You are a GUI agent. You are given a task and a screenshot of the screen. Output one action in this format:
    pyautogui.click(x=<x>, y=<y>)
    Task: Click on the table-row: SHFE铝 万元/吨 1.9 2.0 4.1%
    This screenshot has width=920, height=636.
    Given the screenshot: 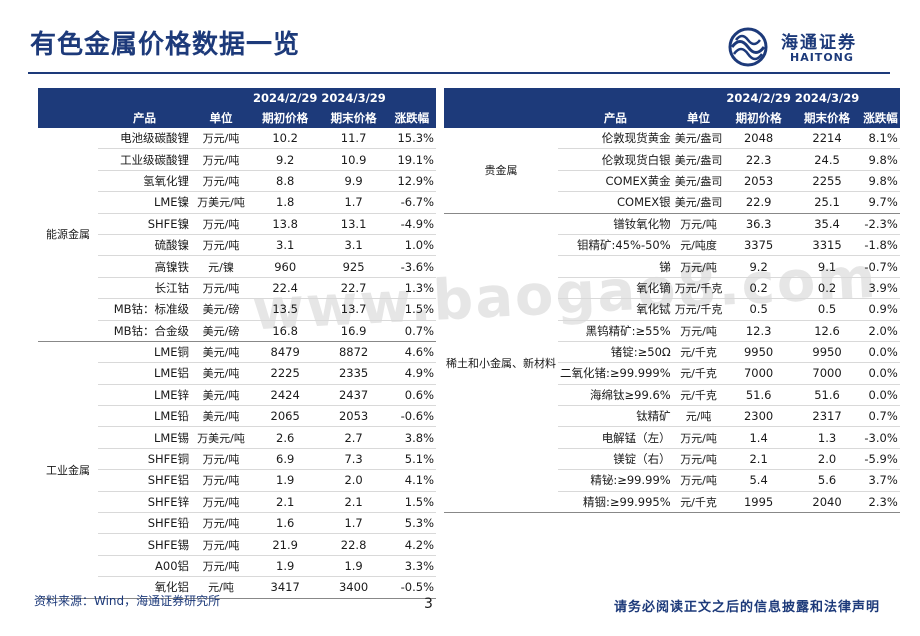 What is the action you would take?
    pyautogui.click(x=237, y=480)
    